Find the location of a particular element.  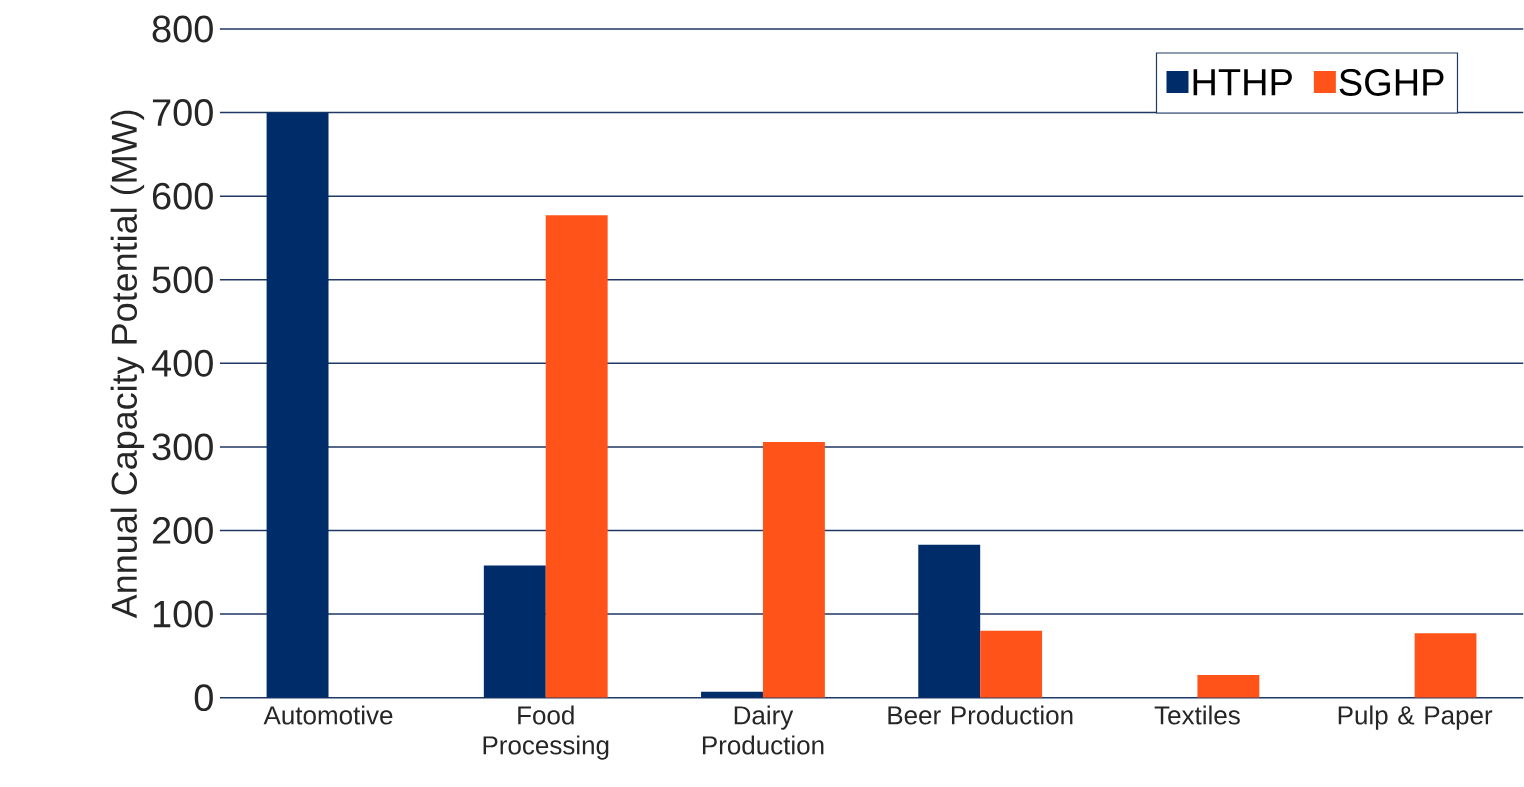

y-tick-label: 800 is located at coordinates (182, 29).